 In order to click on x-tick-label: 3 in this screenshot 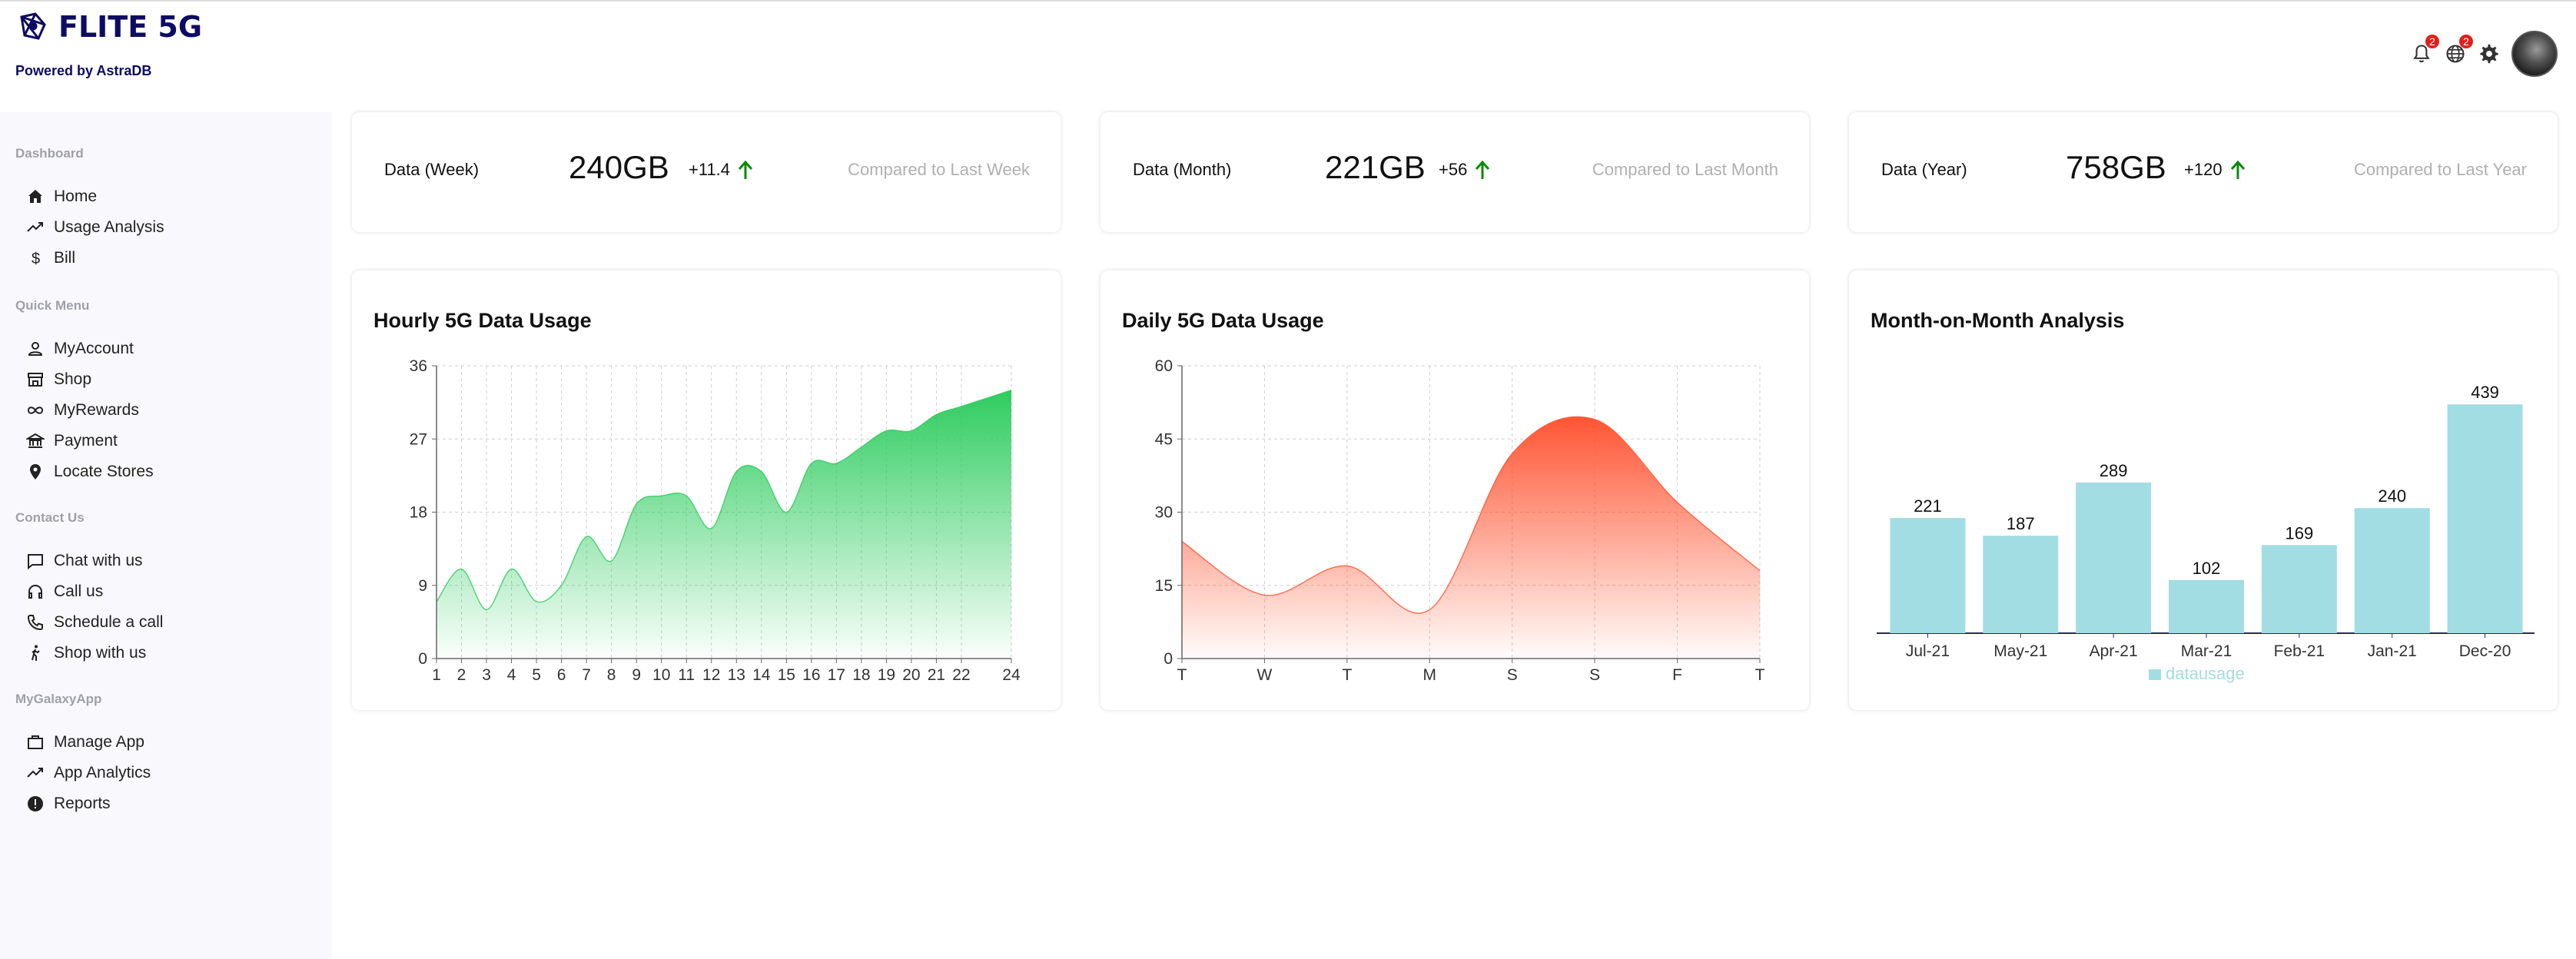, I will do `click(486, 675)`.